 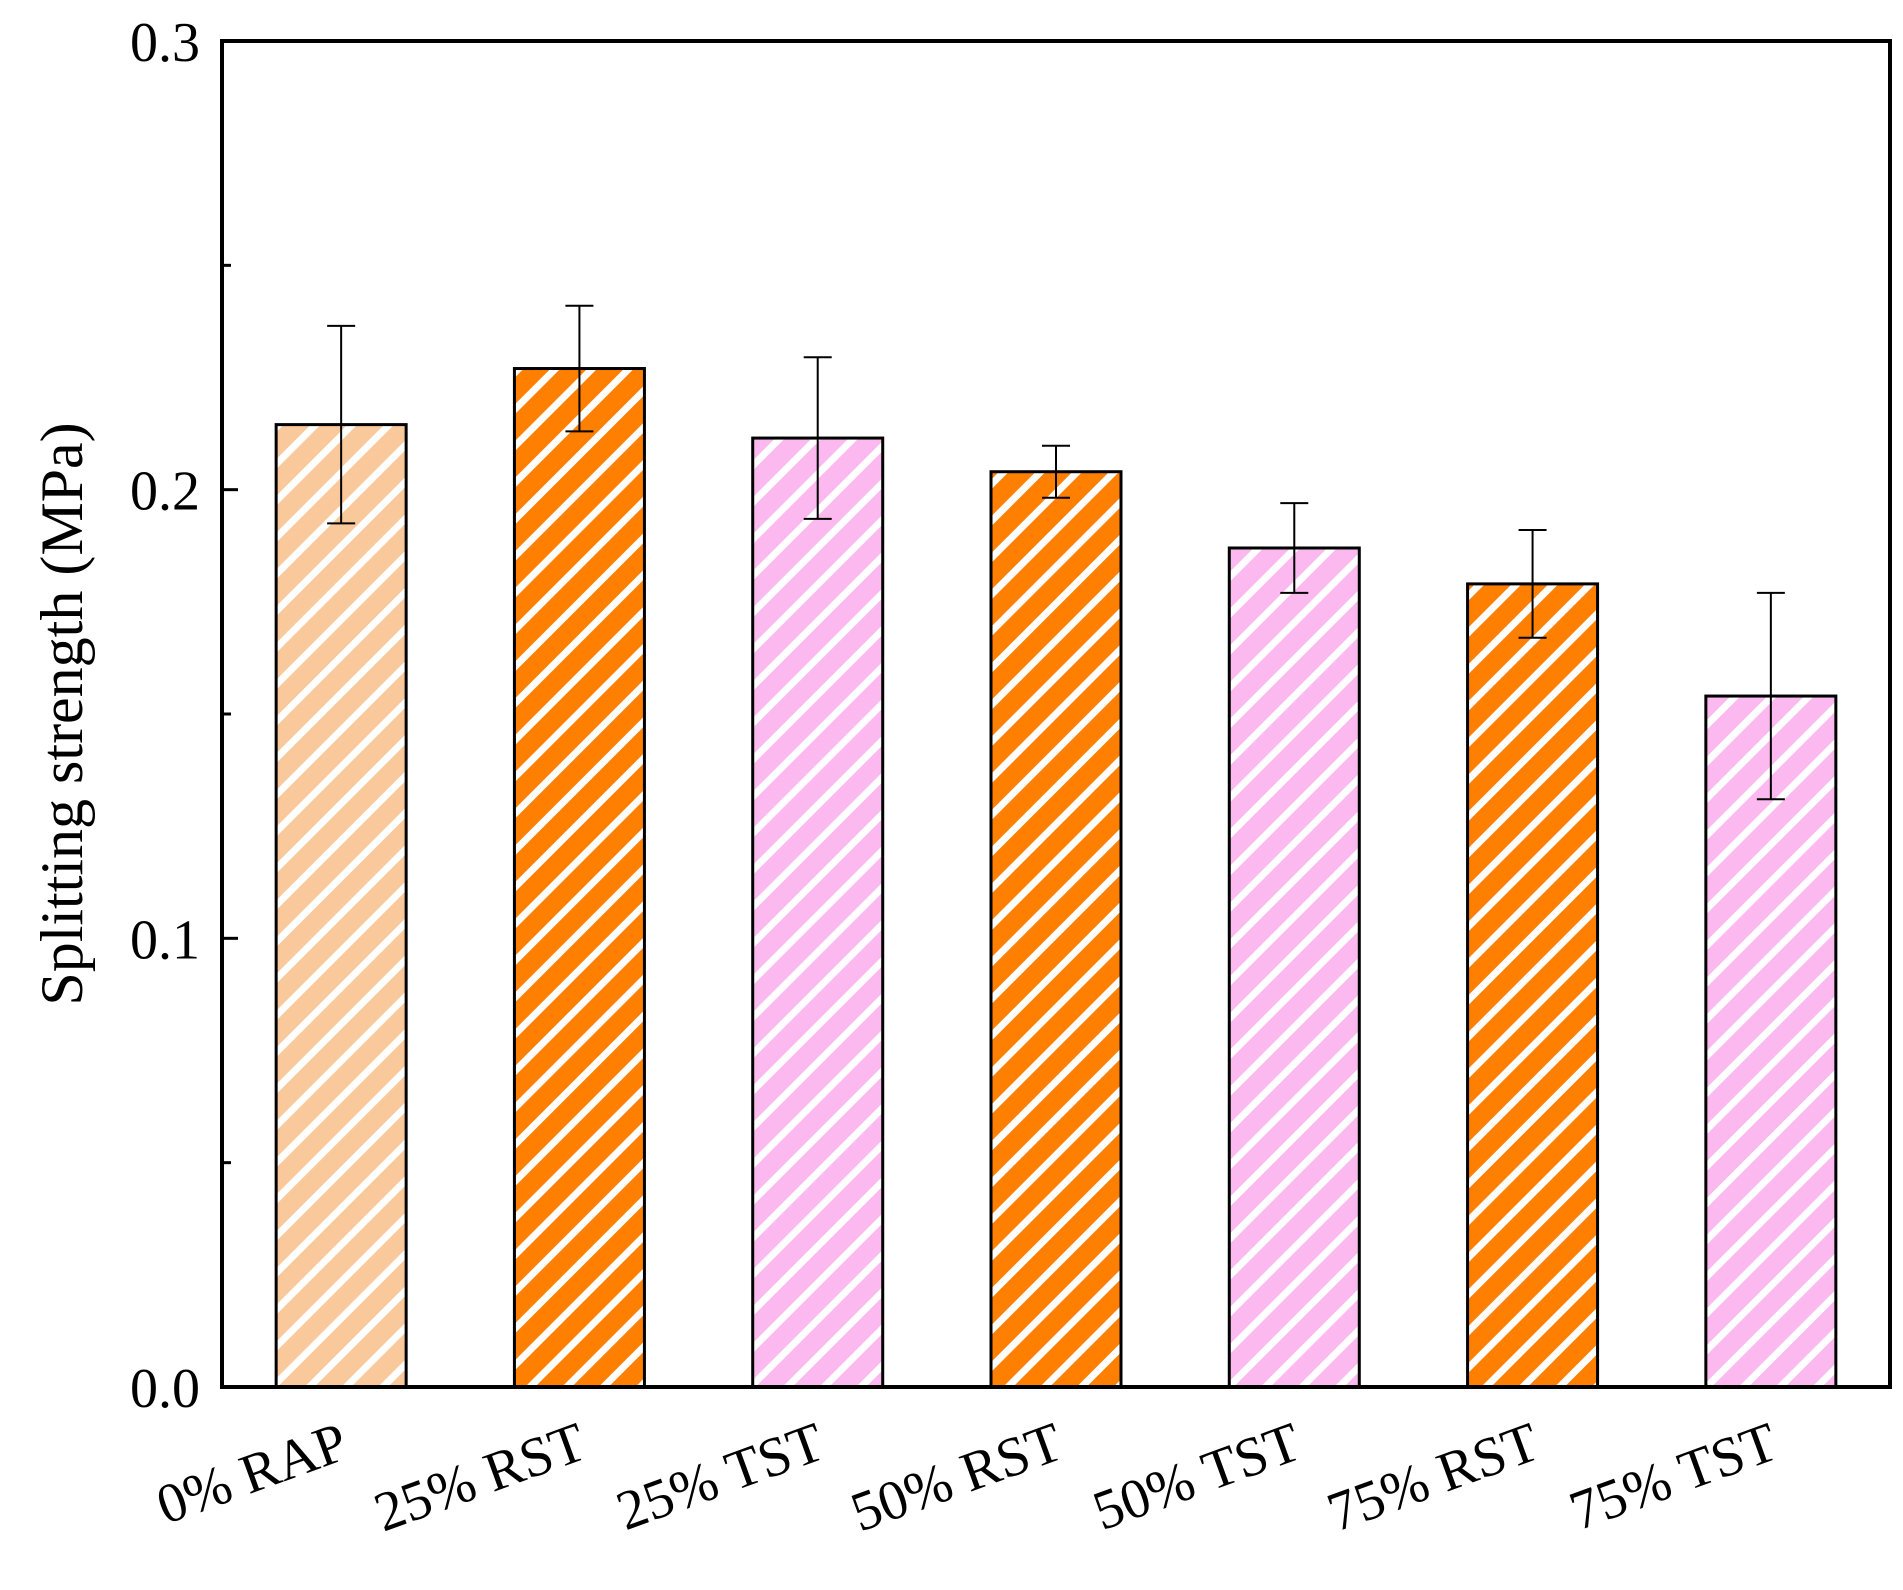 I want to click on x-tick-label-2: 25% RST, so click(x=480, y=1477).